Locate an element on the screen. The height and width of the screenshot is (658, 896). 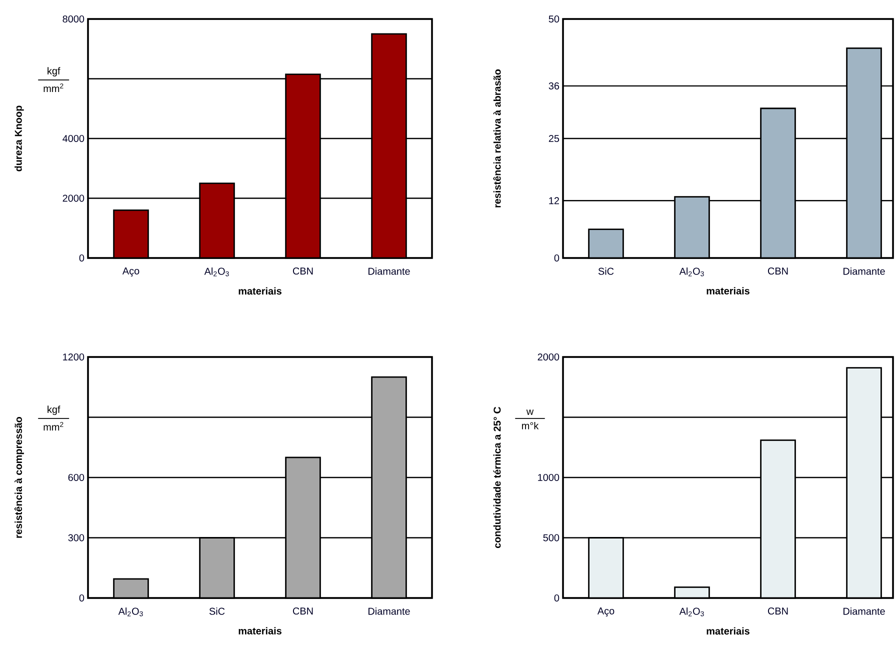
y-tick-label: 600 is located at coordinates (76, 478).